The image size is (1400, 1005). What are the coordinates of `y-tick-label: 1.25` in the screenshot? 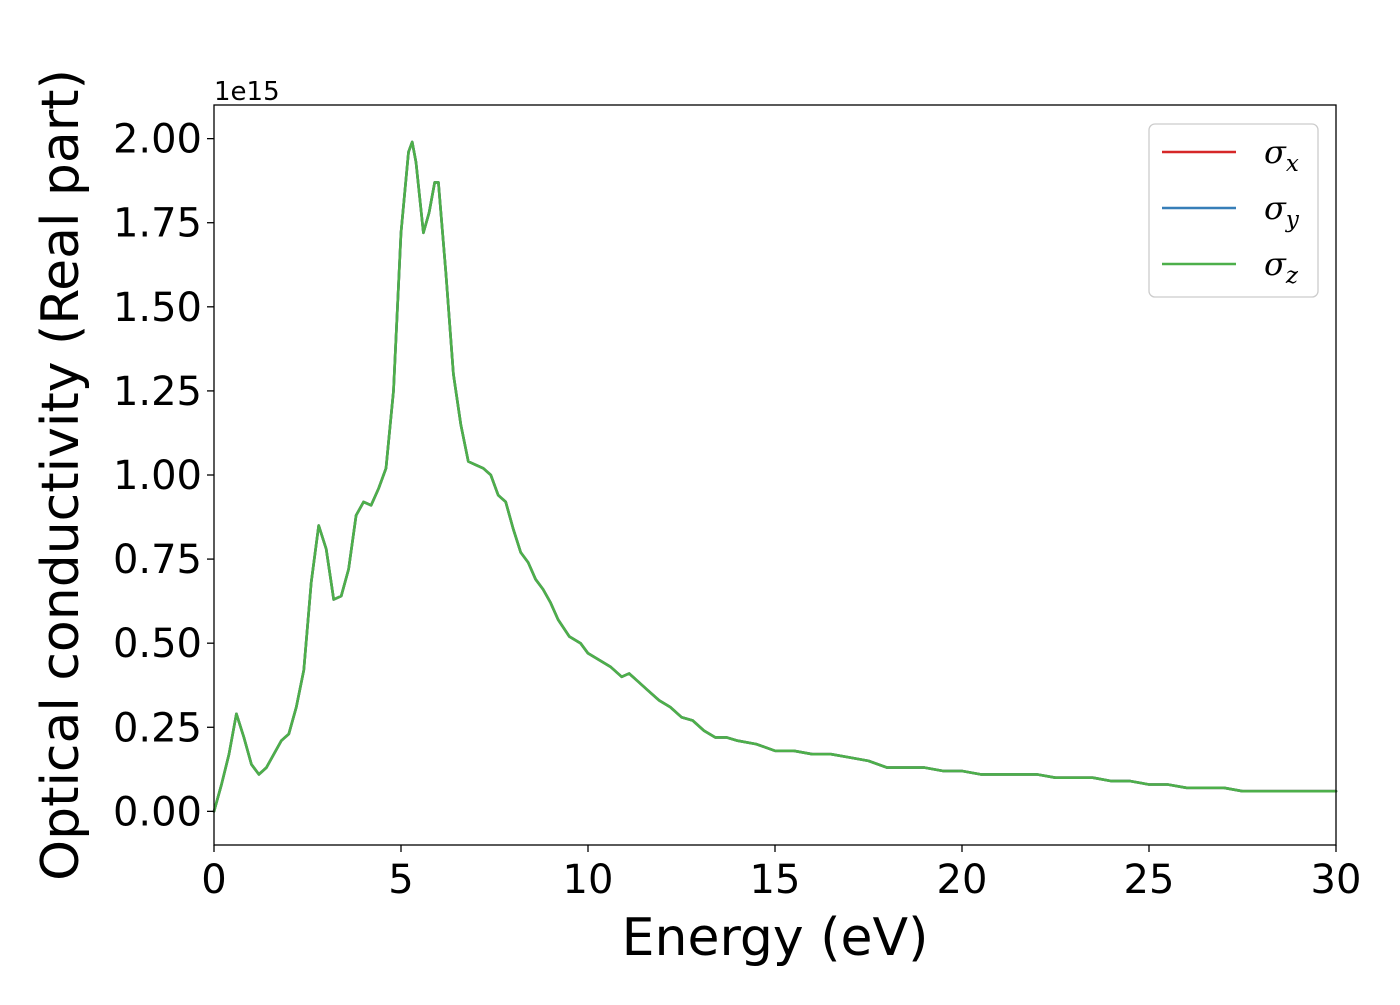 It's located at (157, 392).